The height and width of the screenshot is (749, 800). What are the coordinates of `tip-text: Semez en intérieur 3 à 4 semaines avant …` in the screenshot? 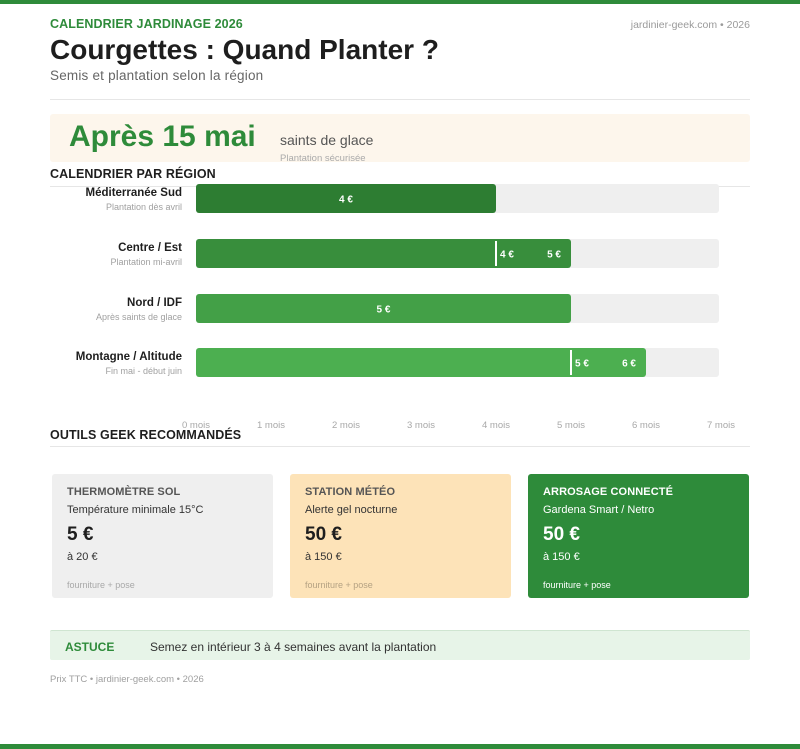 It's located at (293, 647).